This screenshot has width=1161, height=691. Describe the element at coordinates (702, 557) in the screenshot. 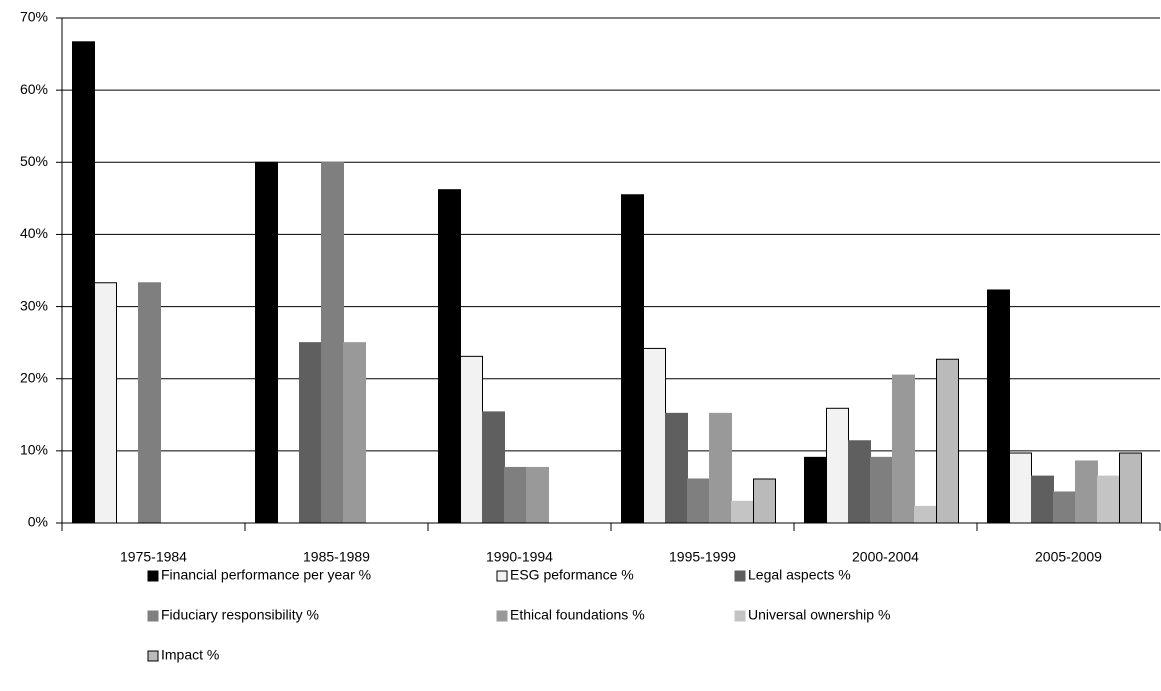

I see `x-tick-label: 1995-1999` at that location.